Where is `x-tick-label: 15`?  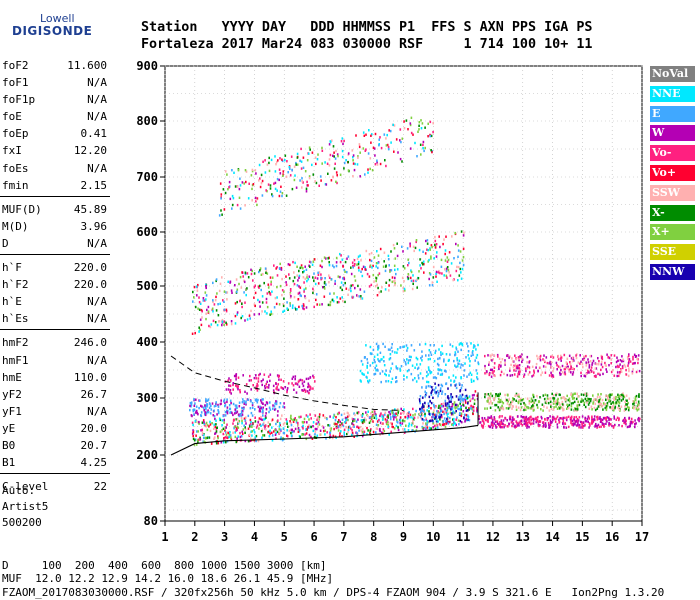
x-tick-label: 15 is located at coordinates (582, 537).